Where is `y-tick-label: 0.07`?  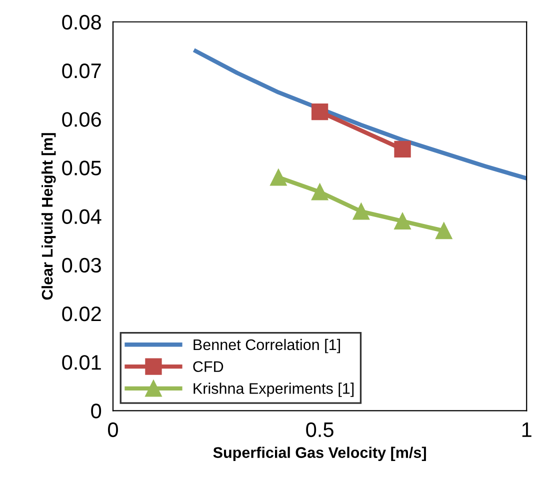
y-tick-label: 0.07 is located at coordinates (81, 70).